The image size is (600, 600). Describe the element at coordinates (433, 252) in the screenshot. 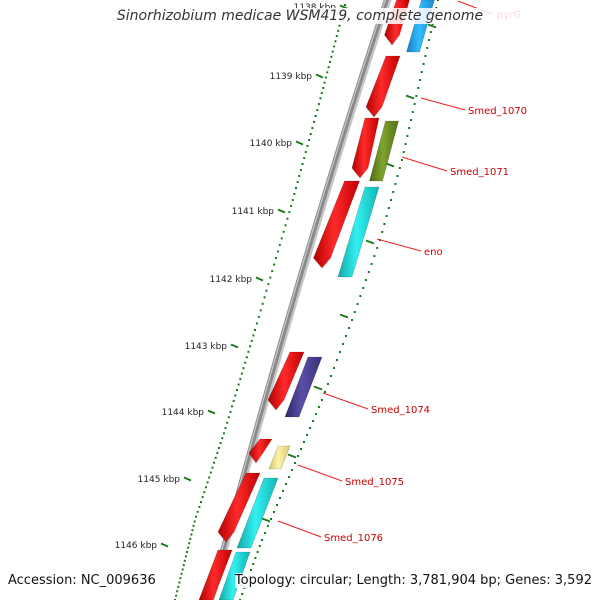

I see `gene-label: eno` at that location.